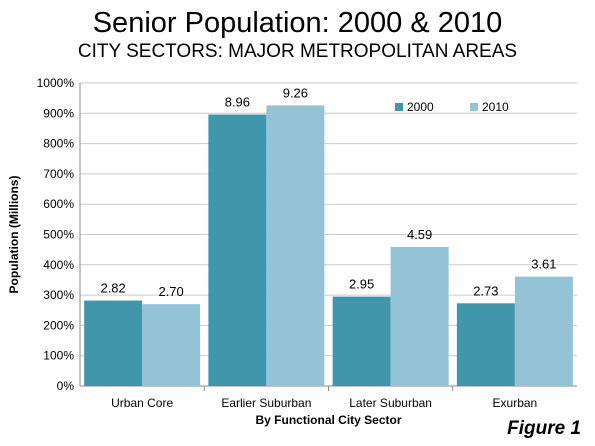 The image size is (595, 446). I want to click on y-tick-label: 300%, so click(58, 295).